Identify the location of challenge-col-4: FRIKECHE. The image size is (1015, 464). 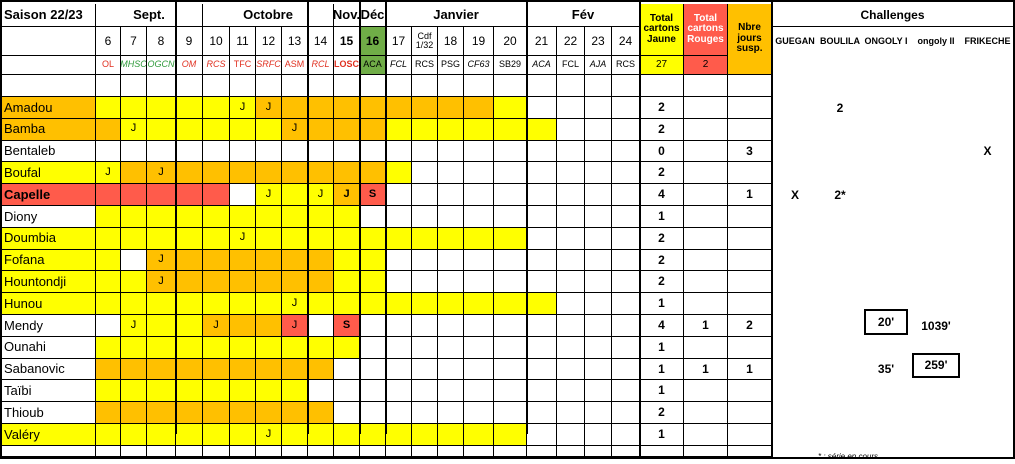
(987, 40).